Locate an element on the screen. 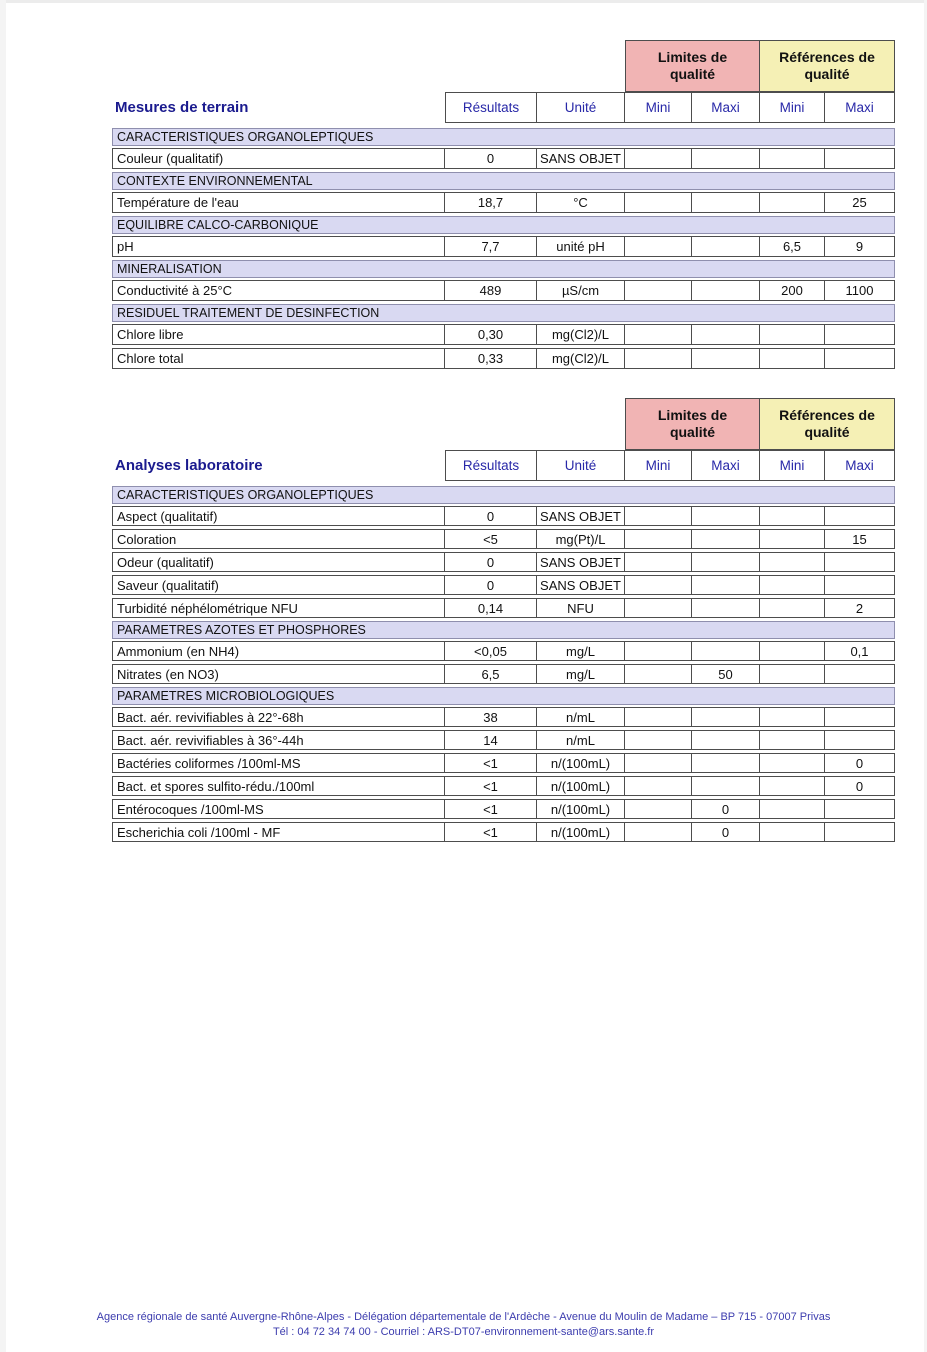 The image size is (927, 1352). limit-maxi-cell: 0 is located at coordinates (726, 809).